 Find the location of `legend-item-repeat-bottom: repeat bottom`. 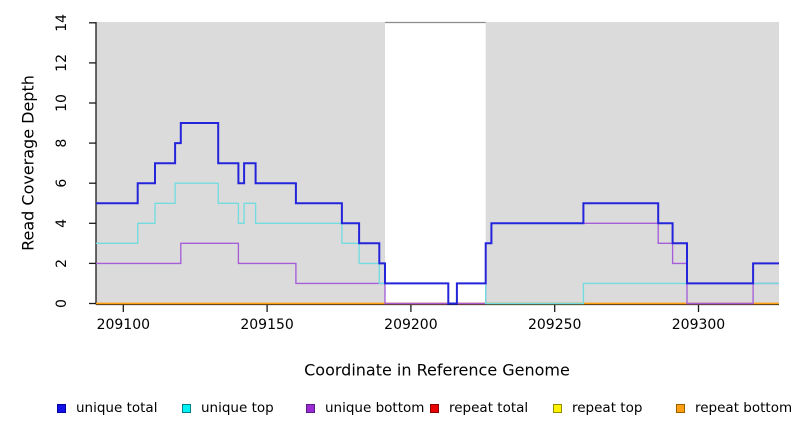

legend-item-repeat-bottom: repeat bottom is located at coordinates (734, 408).